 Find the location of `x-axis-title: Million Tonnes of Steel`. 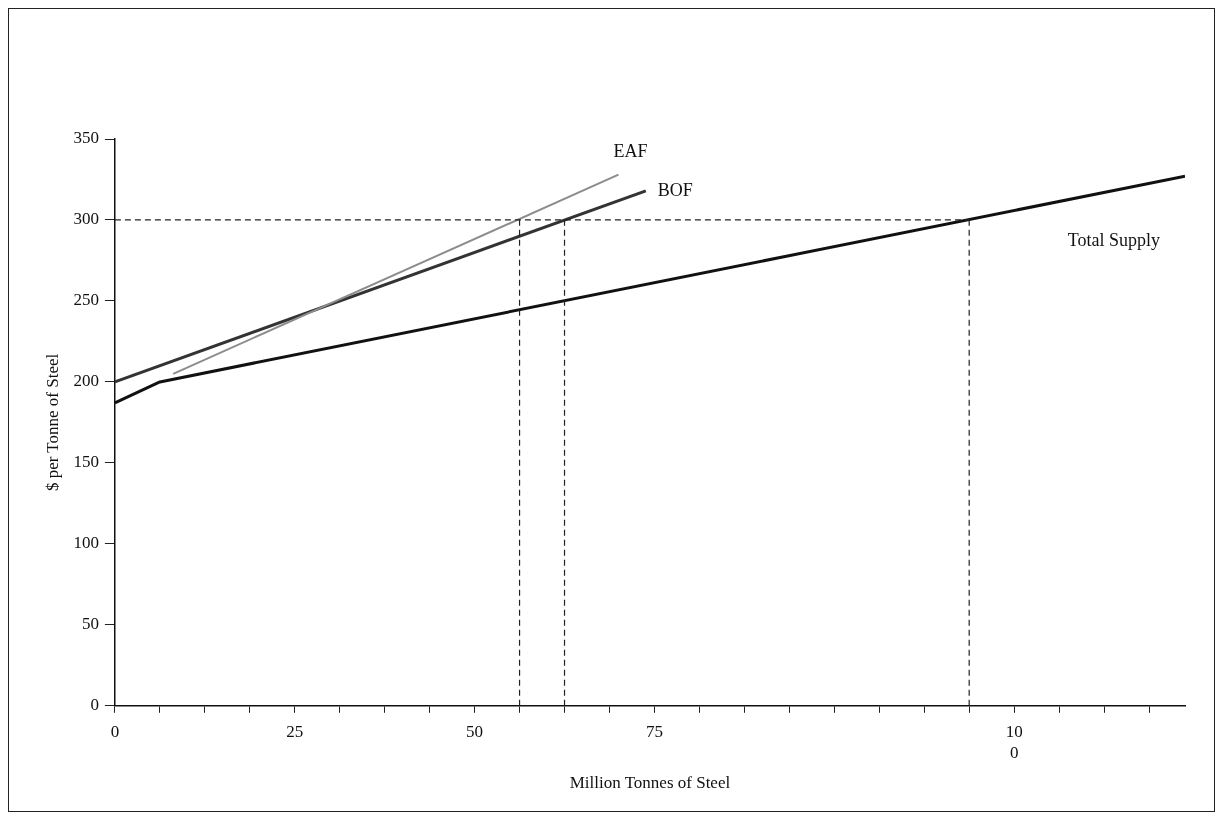

x-axis-title: Million Tonnes of Steel is located at coordinates (650, 783).